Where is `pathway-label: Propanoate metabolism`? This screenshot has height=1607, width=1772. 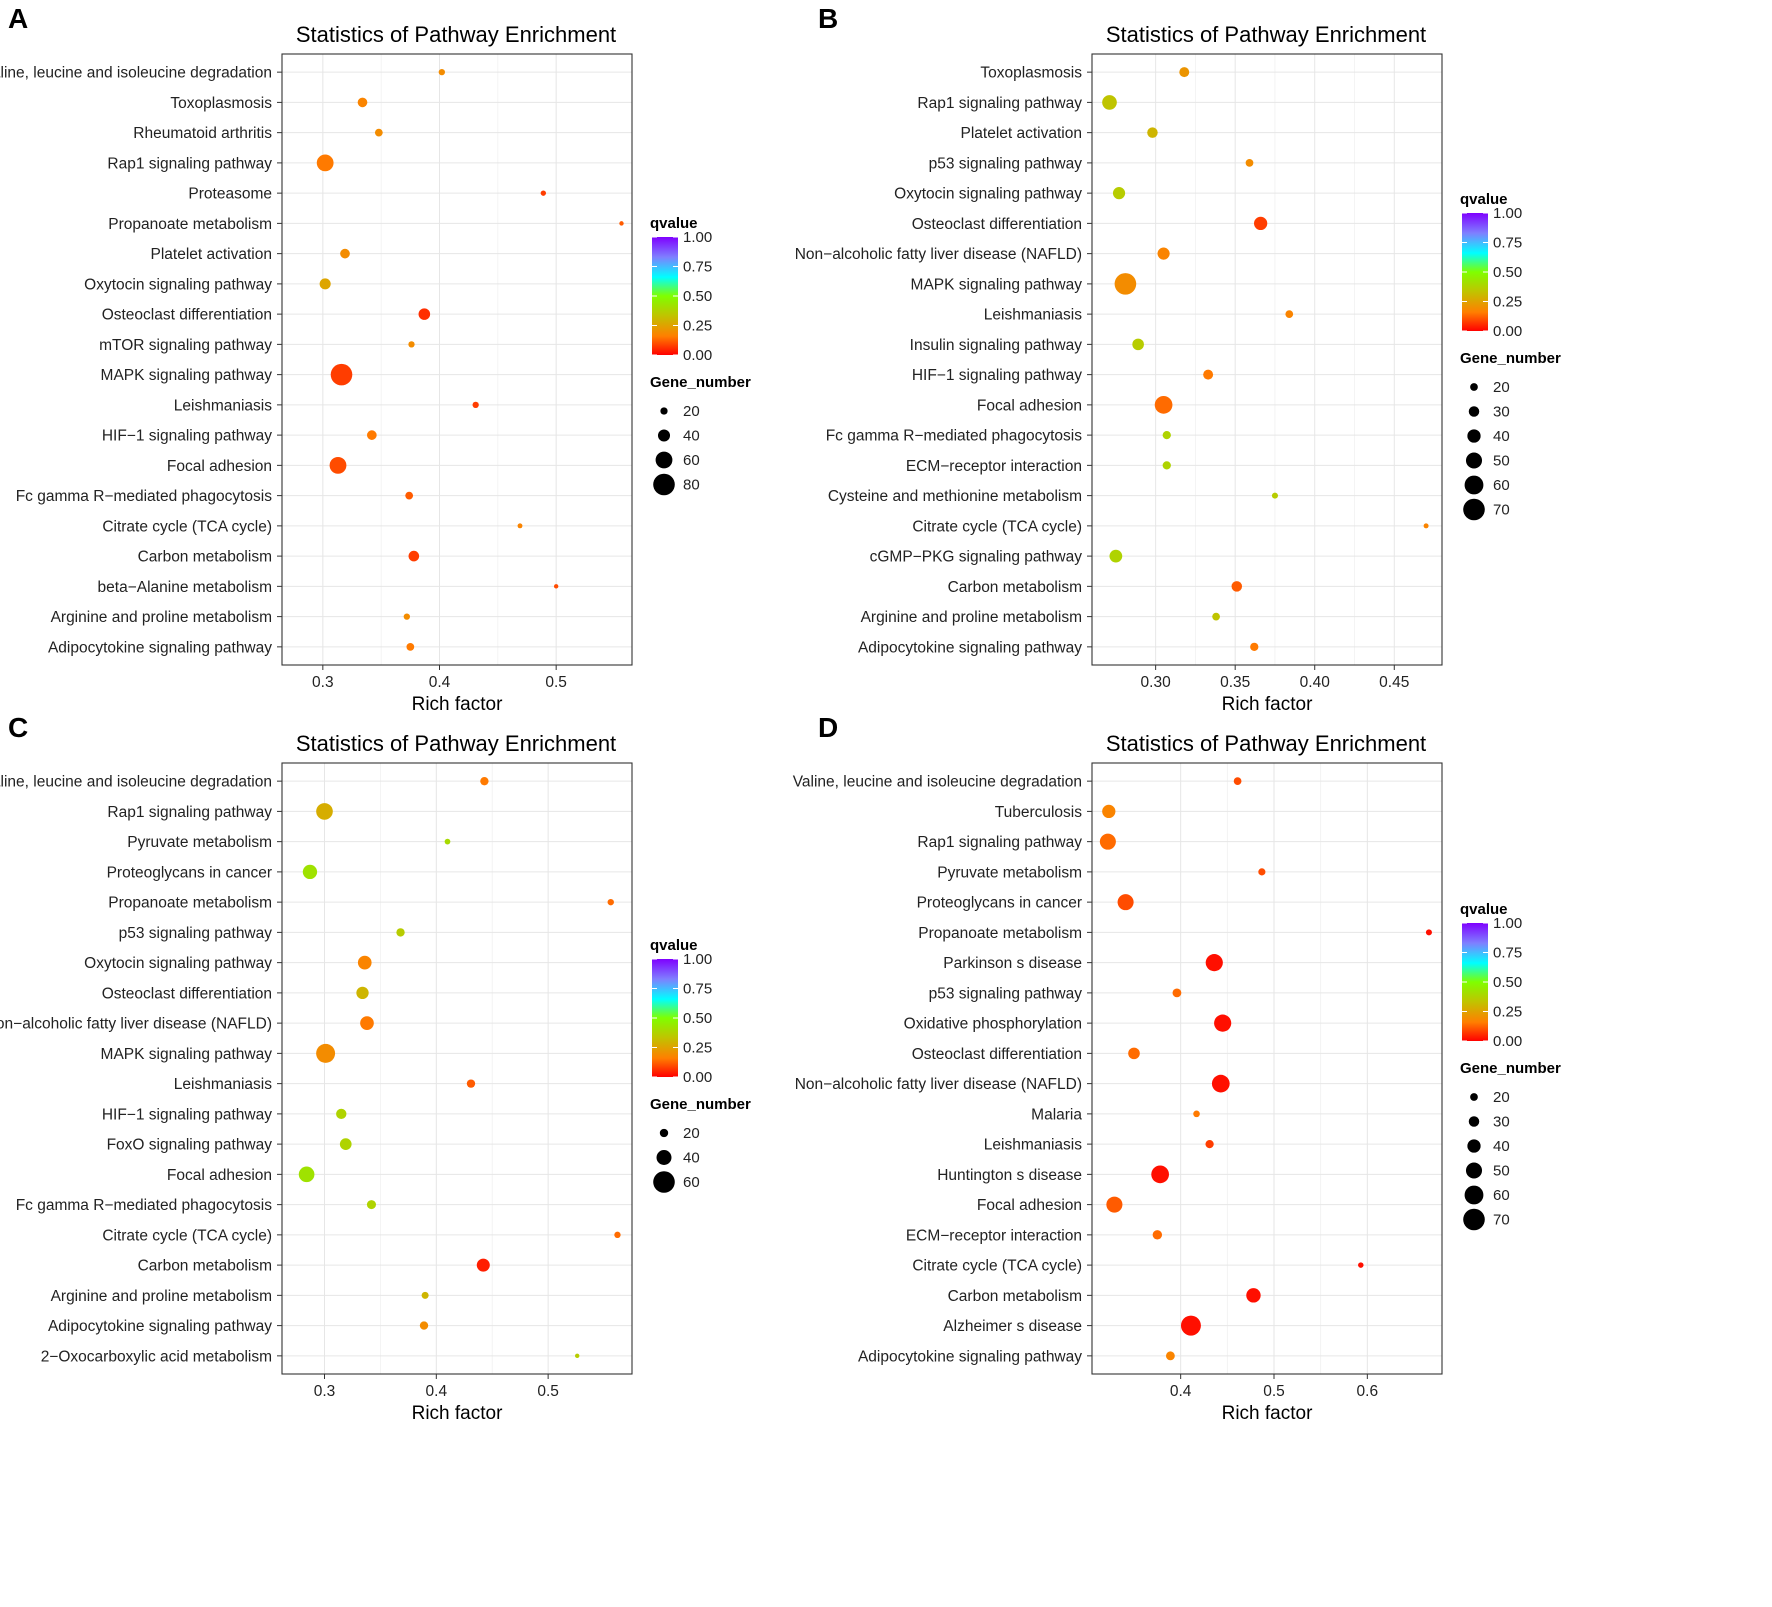
pathway-label: Propanoate metabolism is located at coordinates (190, 224).